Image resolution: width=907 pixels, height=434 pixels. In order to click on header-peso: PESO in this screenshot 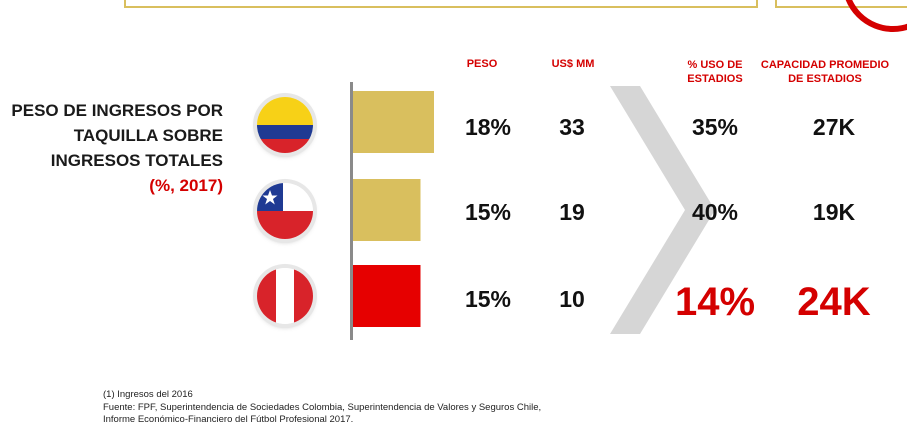, I will do `click(482, 64)`.